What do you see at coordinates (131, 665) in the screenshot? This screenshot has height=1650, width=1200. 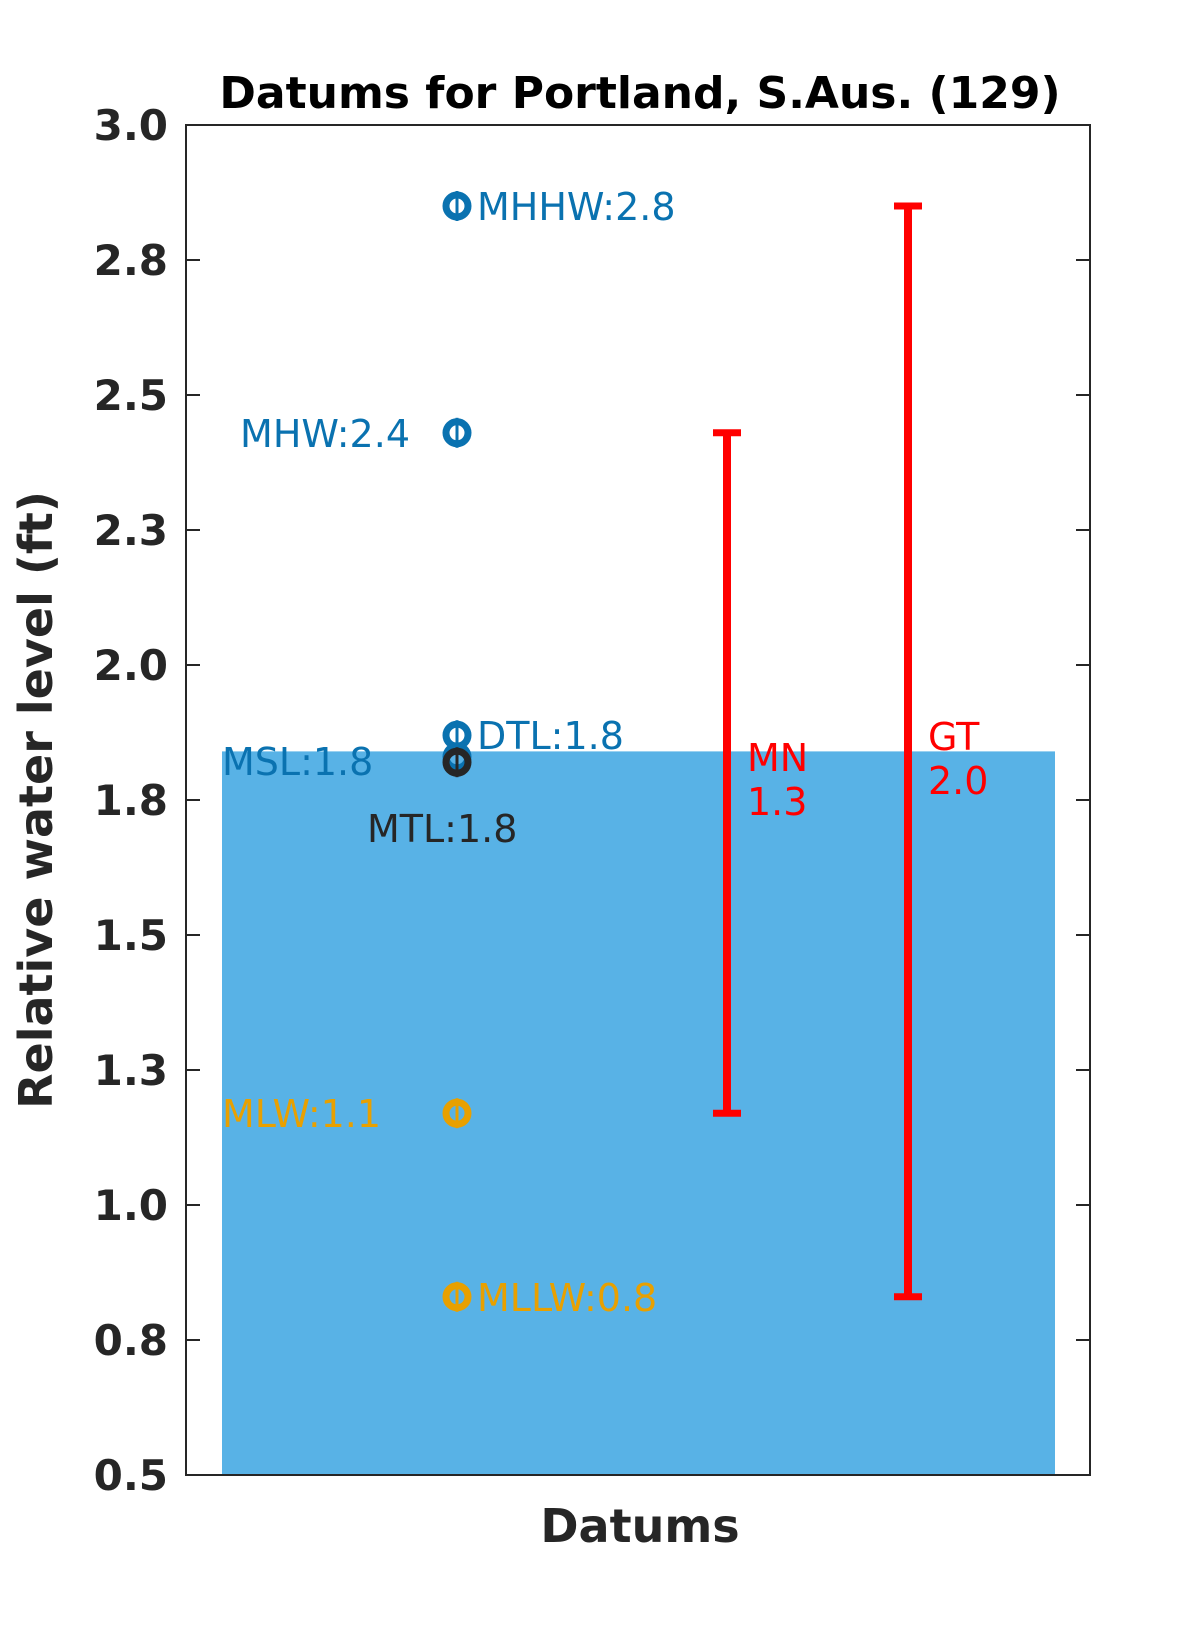 I see `y-tick-label: 2.0` at bounding box center [131, 665].